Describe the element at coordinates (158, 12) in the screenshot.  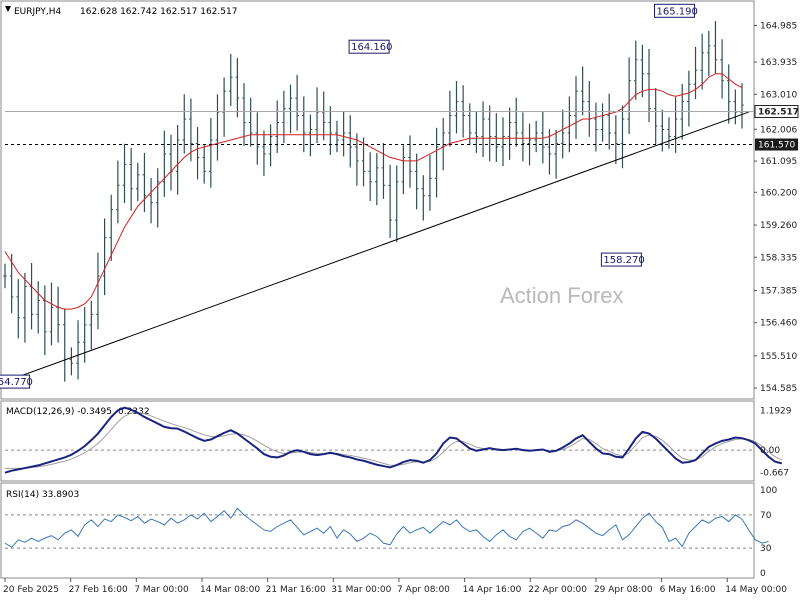
I see `ohlc-values: 162.628 162.742 162.517 162.517` at that location.